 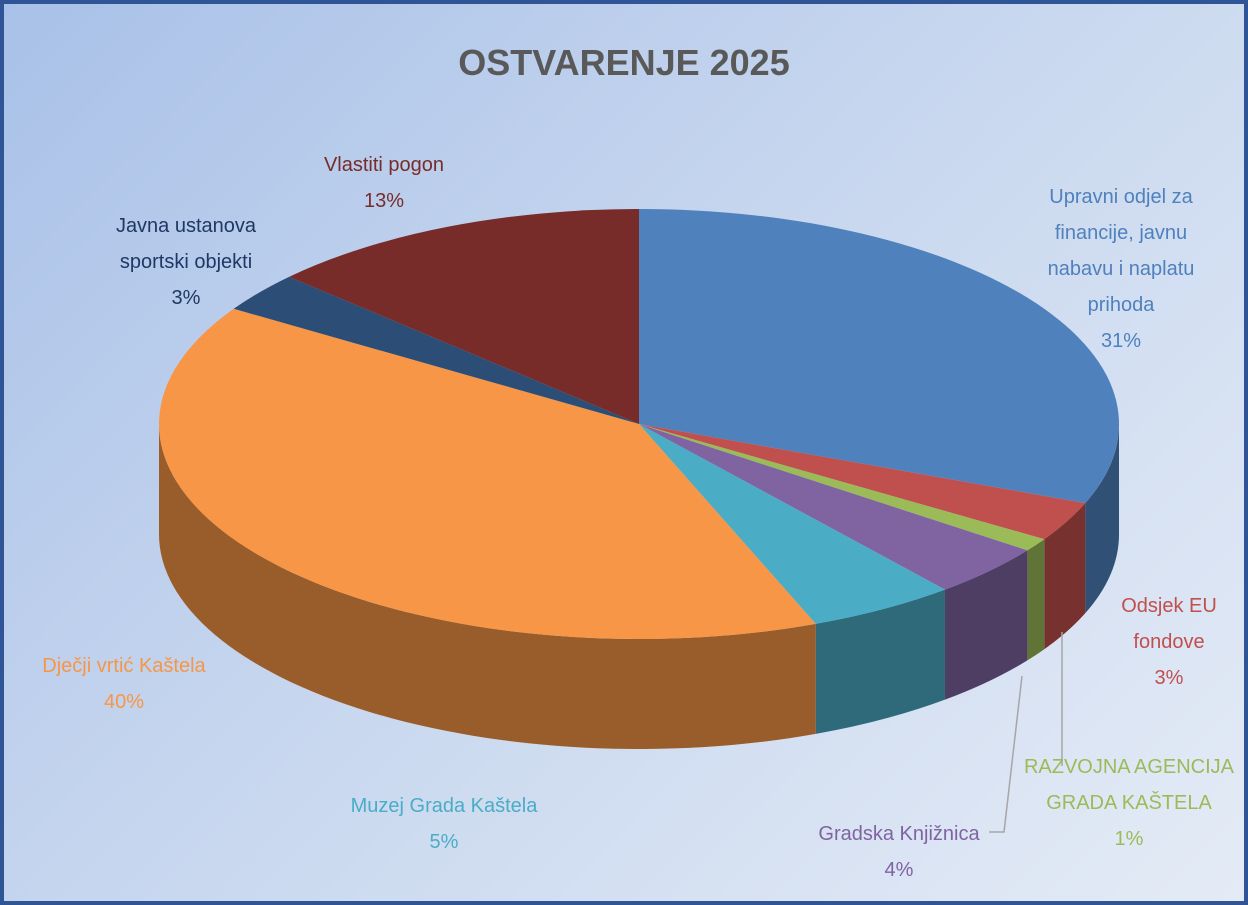 What do you see at coordinates (444, 806) in the screenshot?
I see `category-label: Muzej Grada Kaštela` at bounding box center [444, 806].